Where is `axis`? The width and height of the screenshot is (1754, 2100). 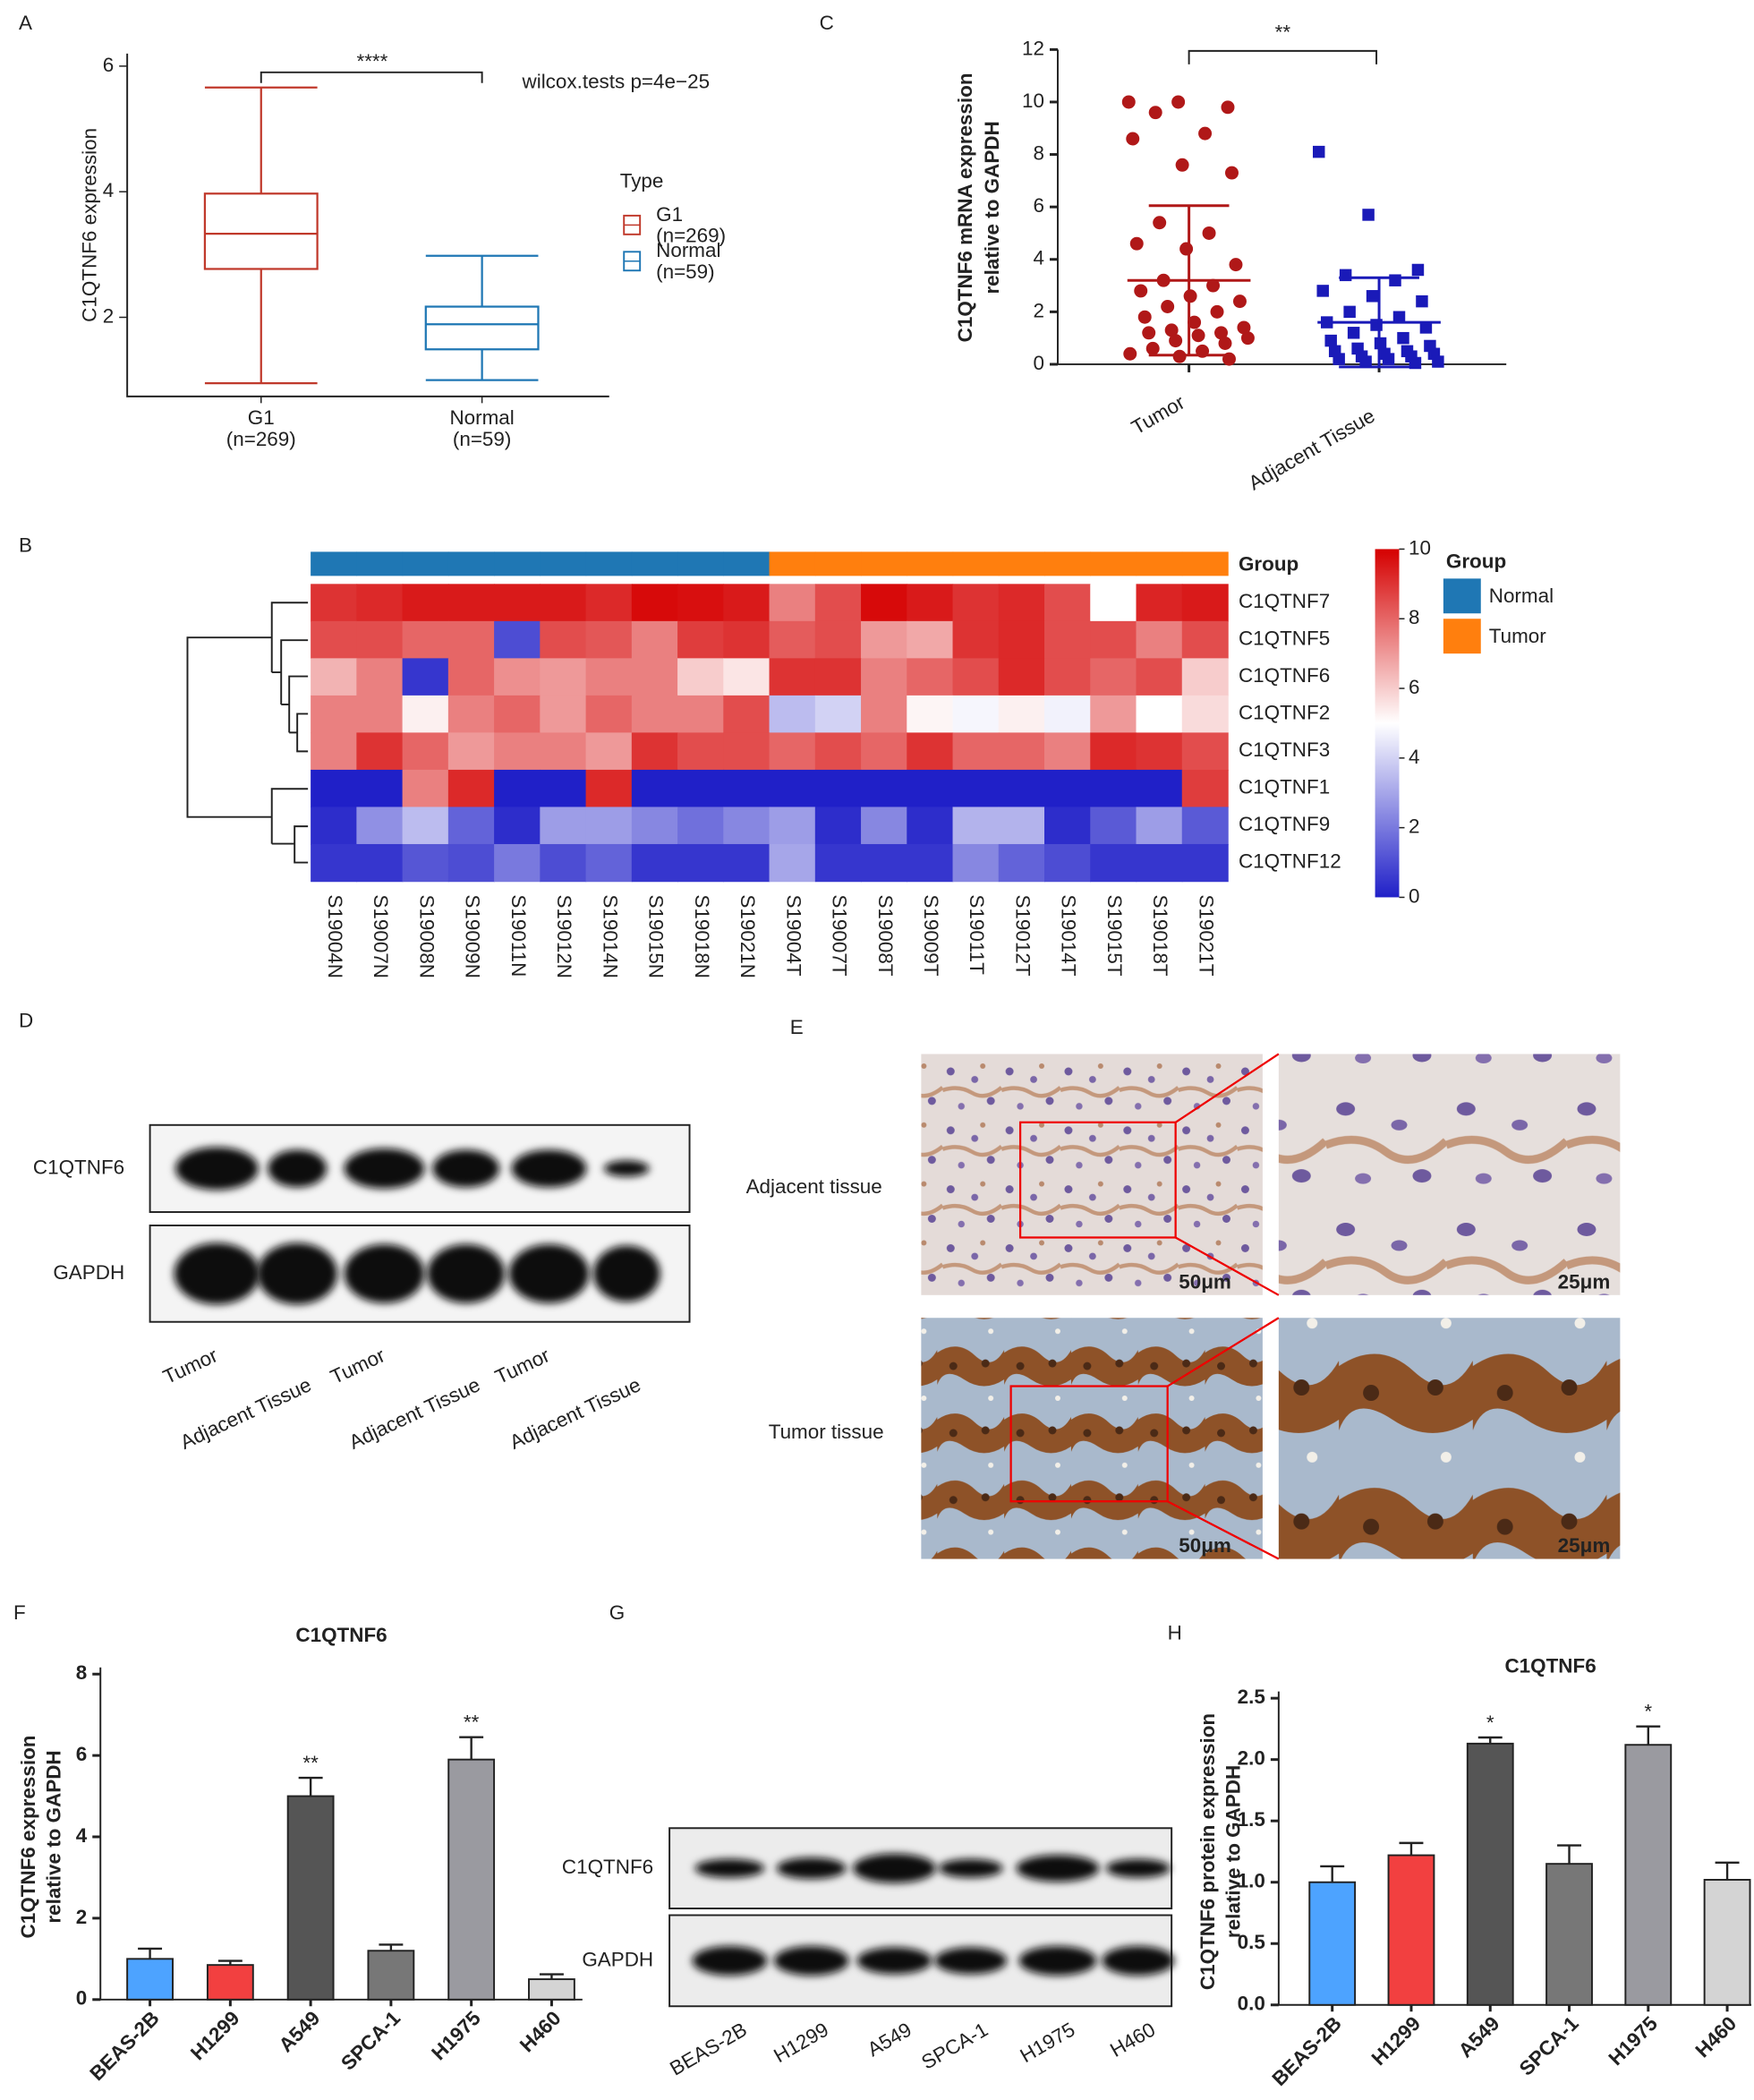
axis is located at coordinates (341, 1834).